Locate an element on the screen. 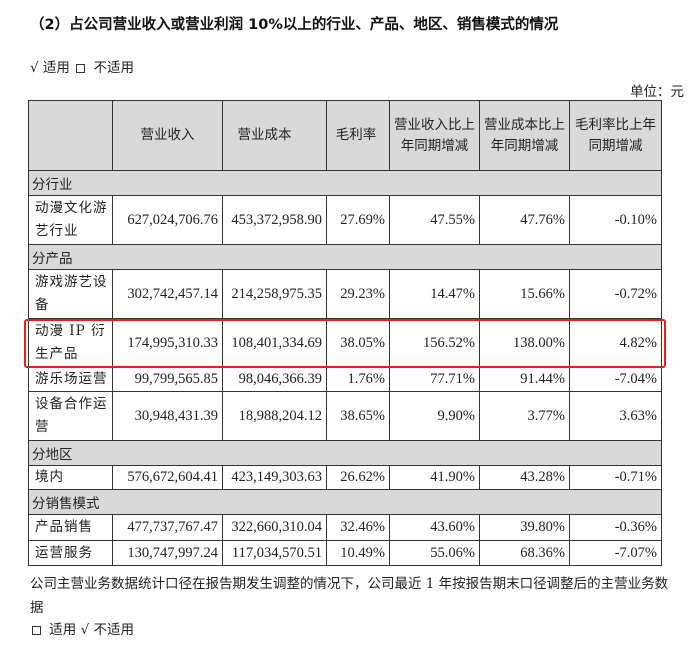 This screenshot has height=650, width=700. section-row-region: 分地区 is located at coordinates (345, 453).